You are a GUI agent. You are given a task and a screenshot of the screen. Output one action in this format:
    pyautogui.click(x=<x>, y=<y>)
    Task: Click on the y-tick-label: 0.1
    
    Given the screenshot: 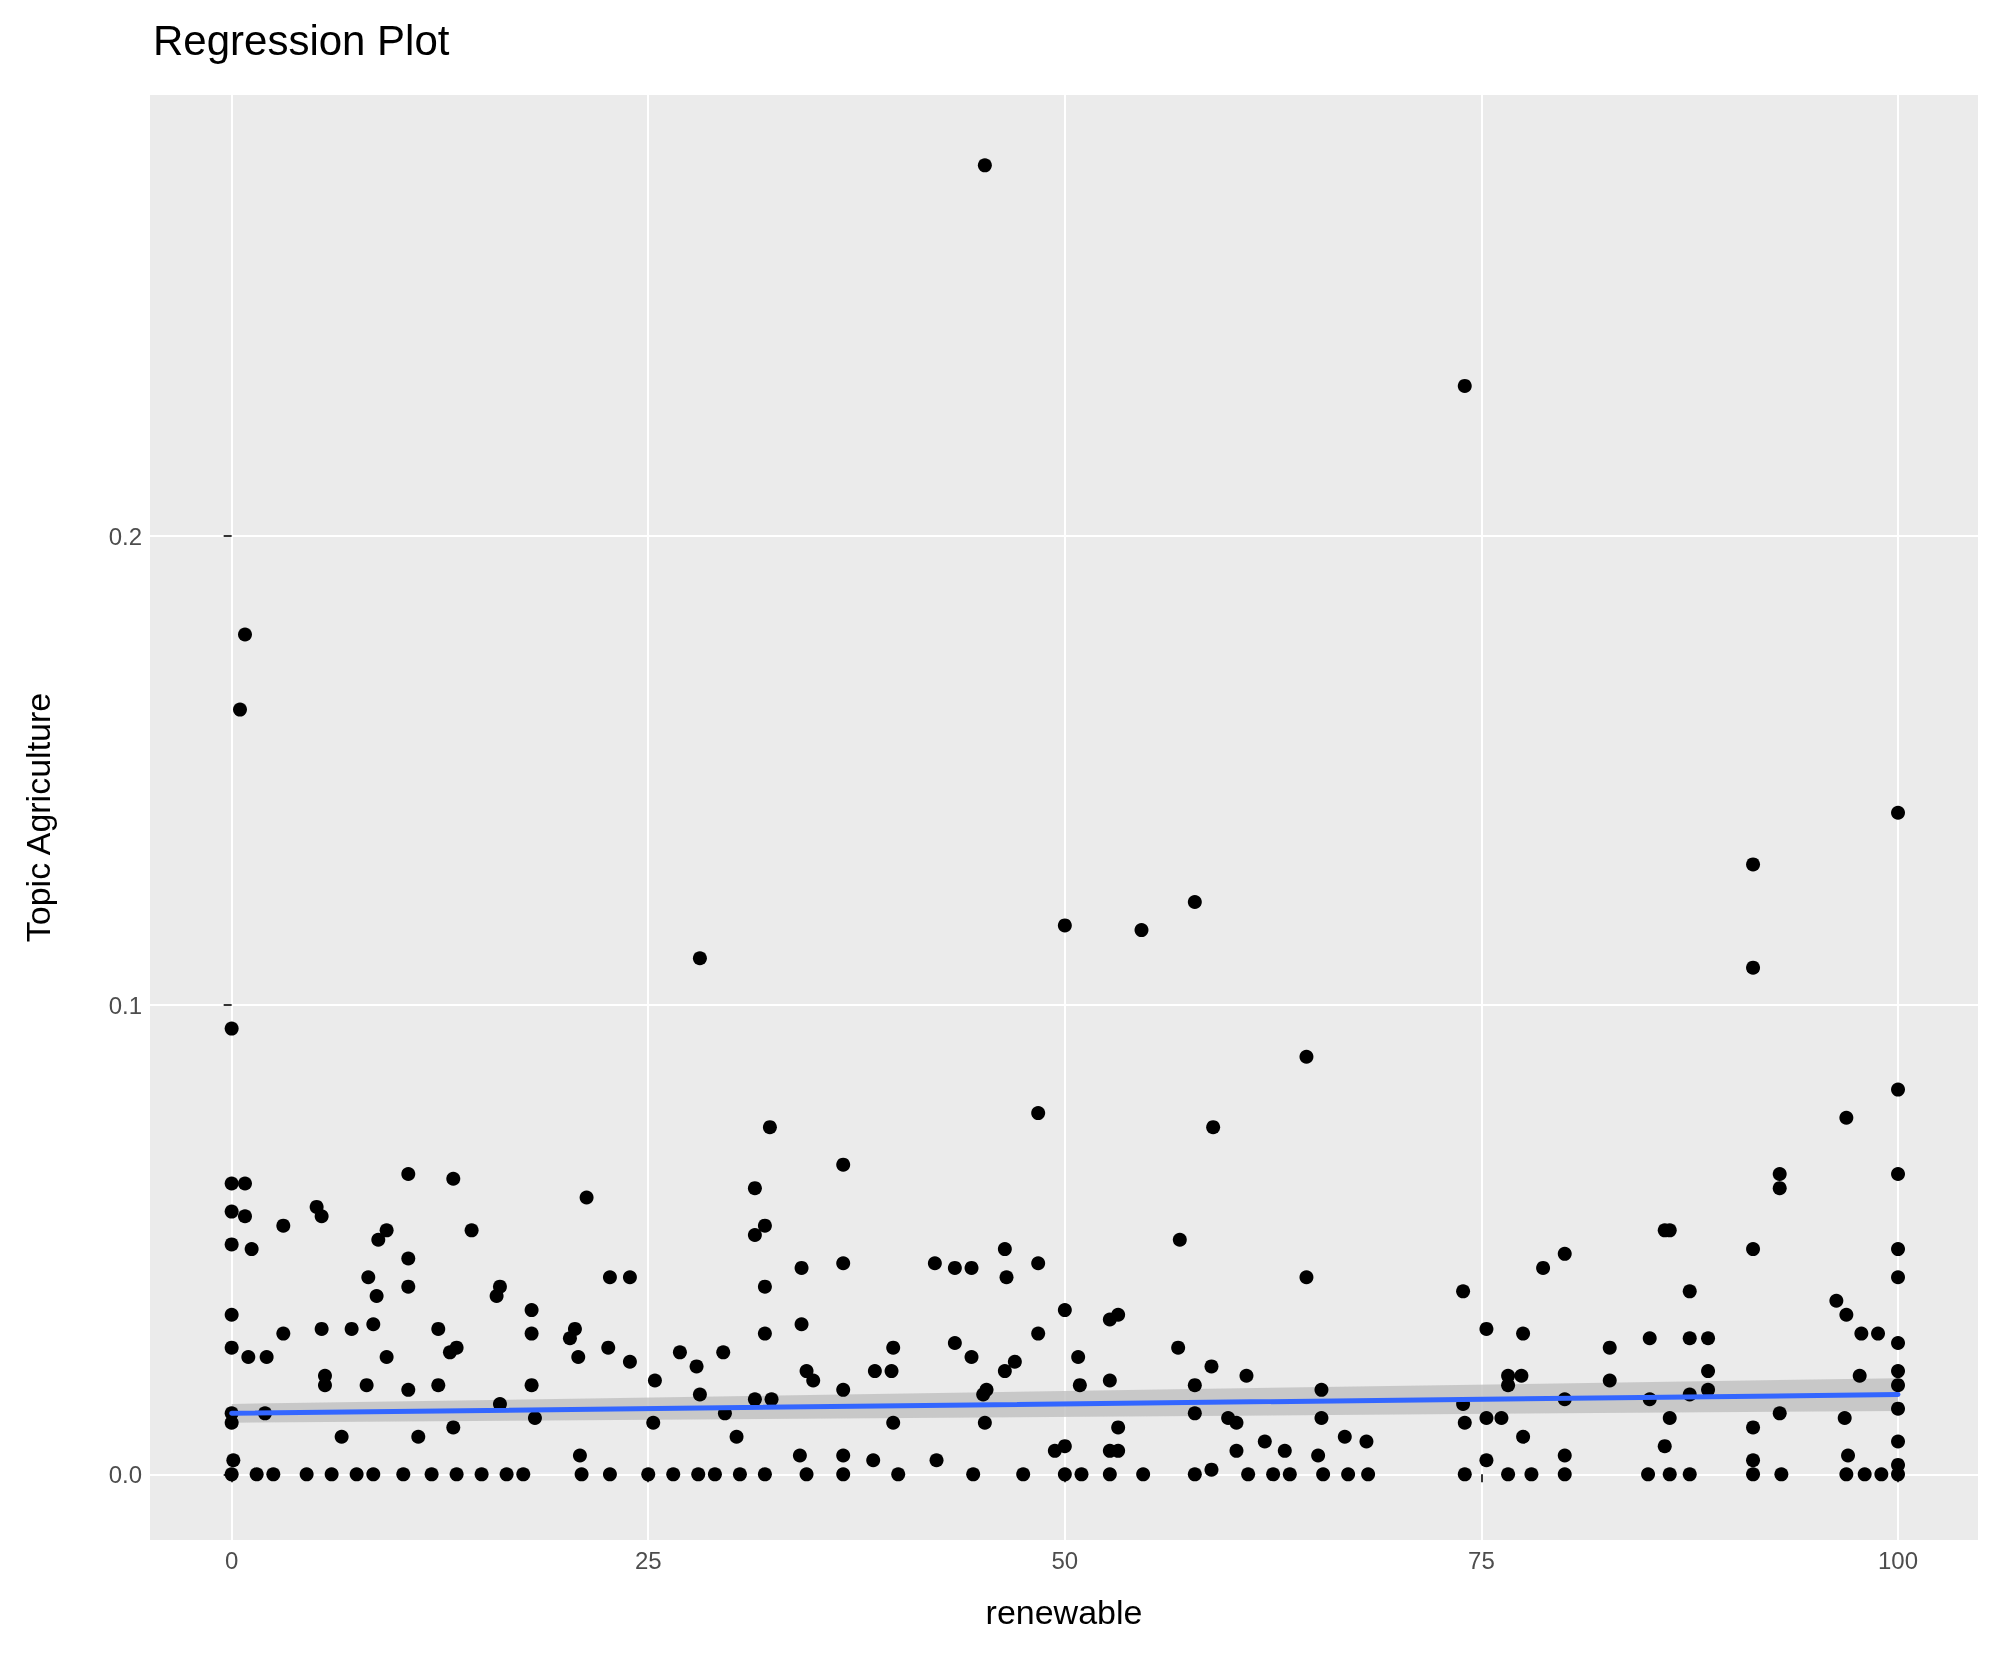 What is the action you would take?
    pyautogui.click(x=125, y=1005)
    